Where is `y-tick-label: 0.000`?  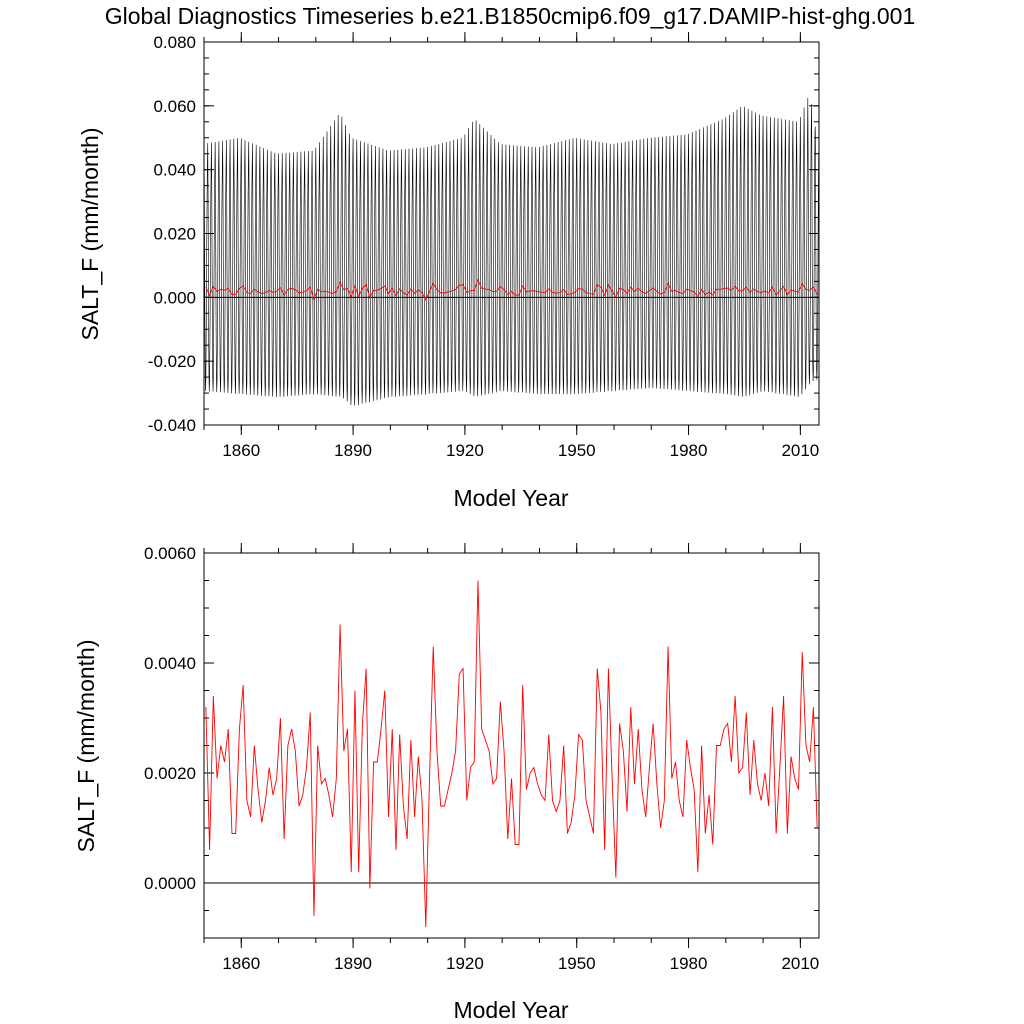
y-tick-label: 0.000 is located at coordinates (174, 297).